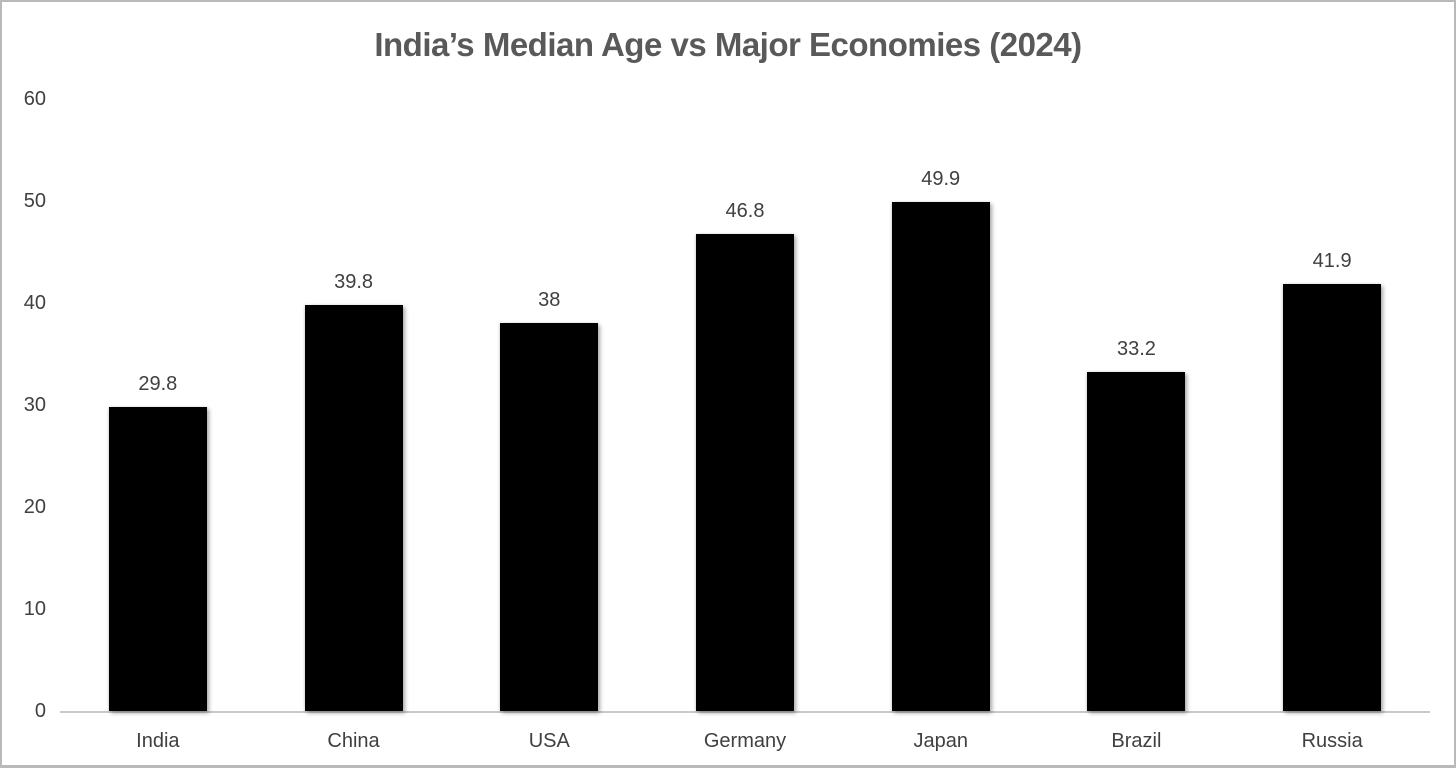  What do you see at coordinates (745, 210) in the screenshot?
I see `bar-value-label: 46.8` at bounding box center [745, 210].